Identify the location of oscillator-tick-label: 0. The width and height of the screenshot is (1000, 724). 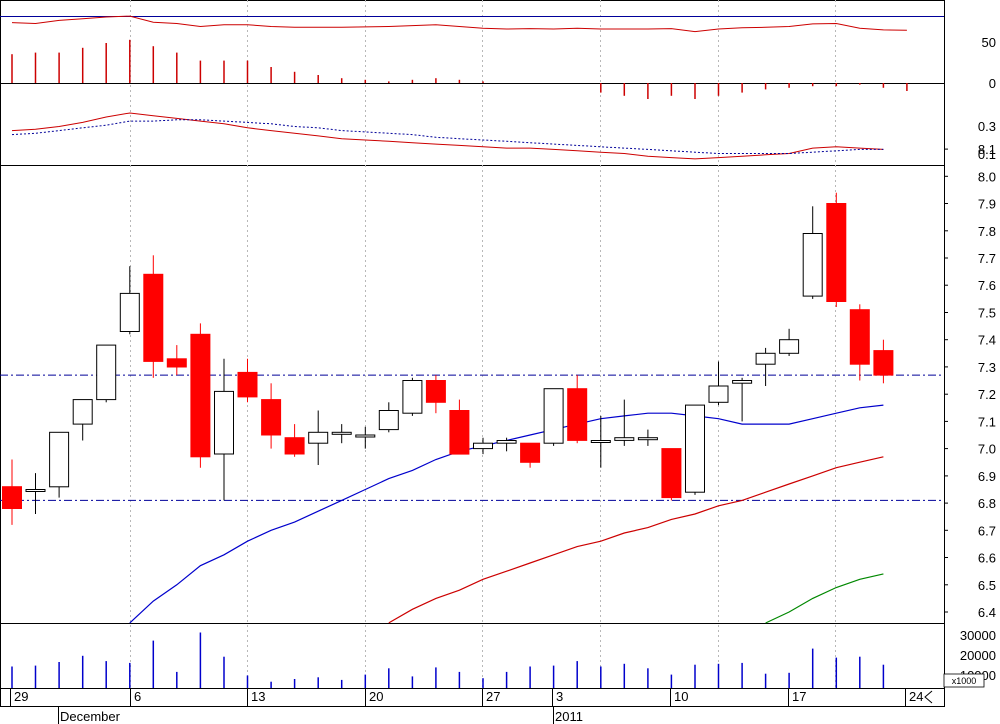
(992, 83).